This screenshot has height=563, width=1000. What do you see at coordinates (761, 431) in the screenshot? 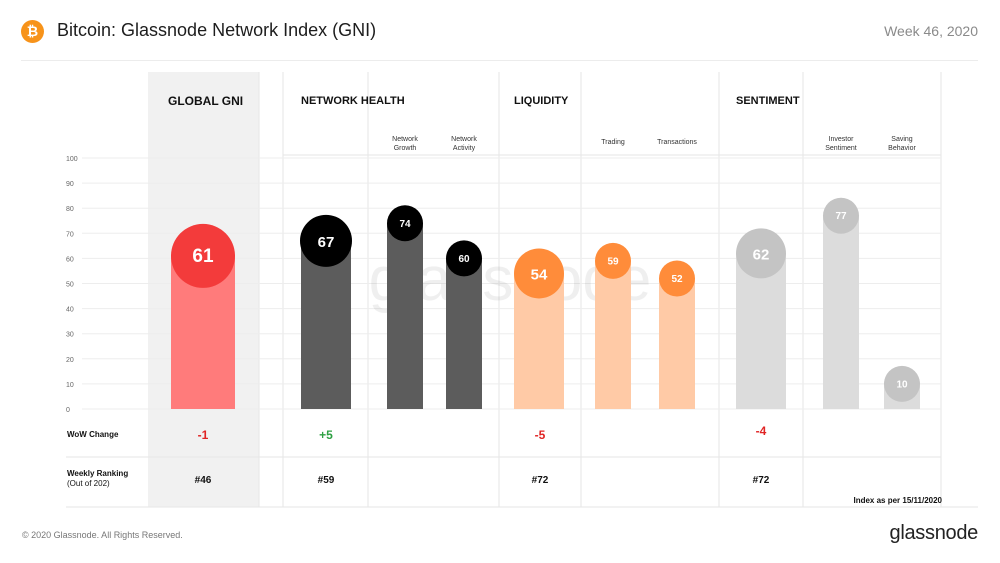
I see `wow-change-sentiment: -4` at bounding box center [761, 431].